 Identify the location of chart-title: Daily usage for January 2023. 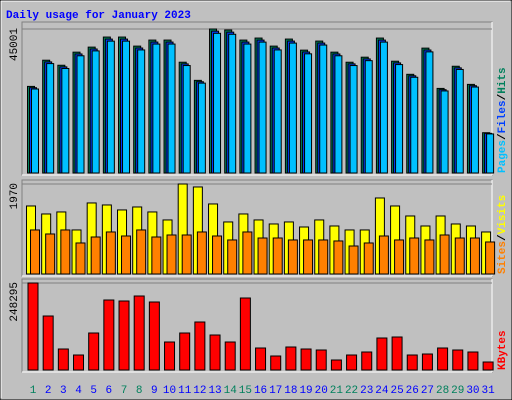
(98, 16).